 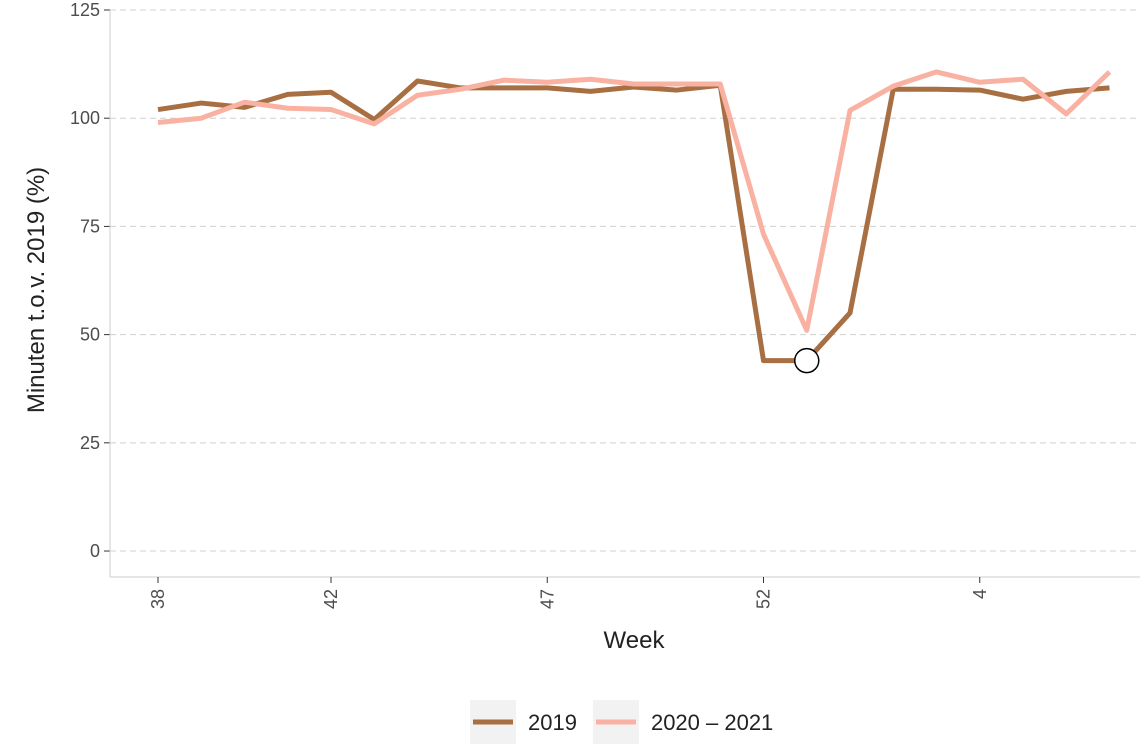 I want to click on x-tick-label: 52, so click(x=764, y=599).